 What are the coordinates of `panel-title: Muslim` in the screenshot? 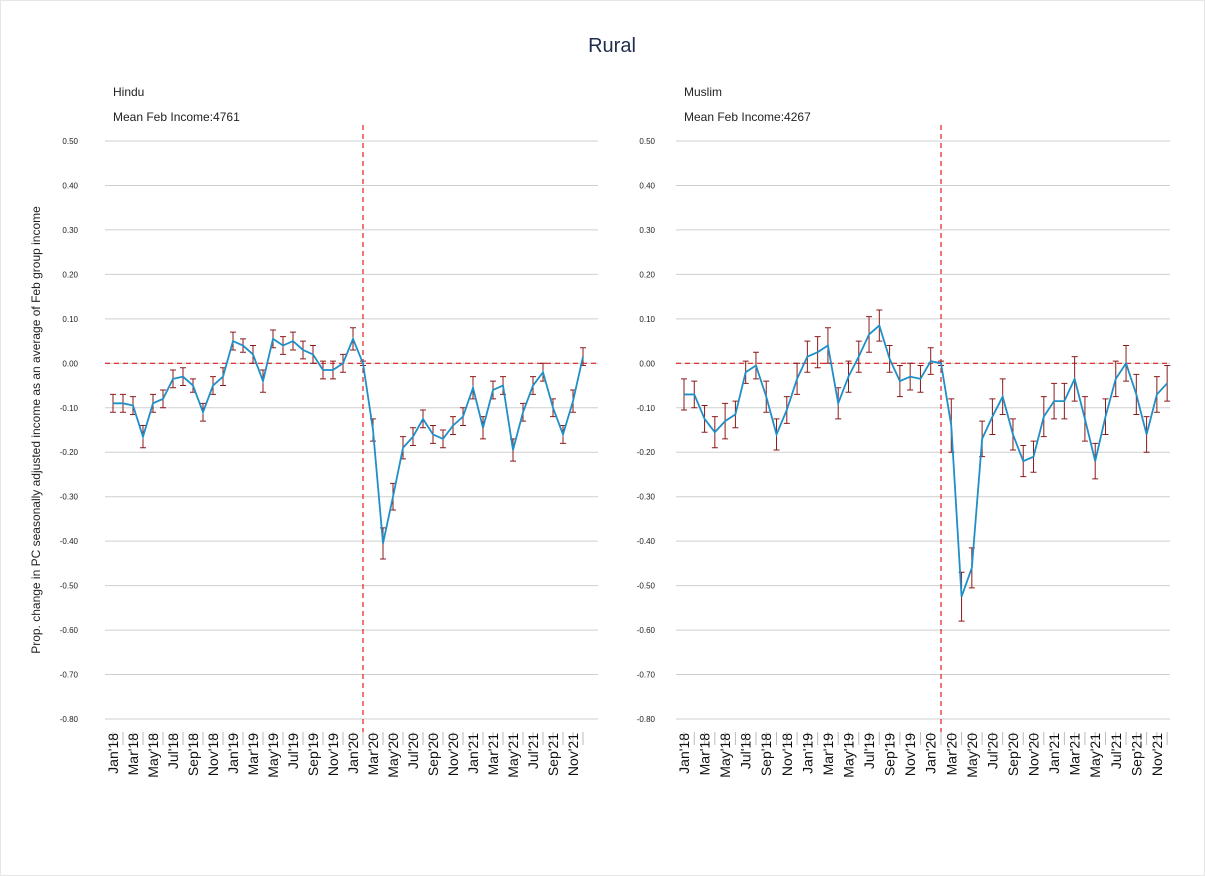 It's located at (703, 92).